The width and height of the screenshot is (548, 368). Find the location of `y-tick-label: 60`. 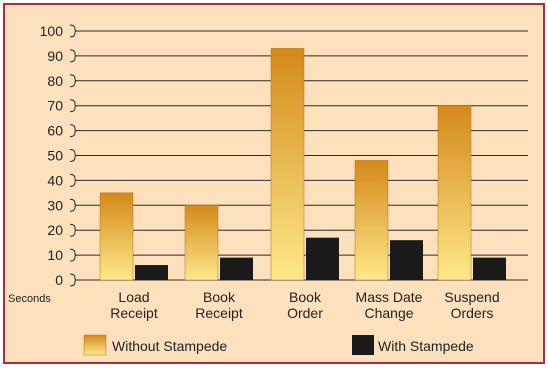

y-tick-label: 60 is located at coordinates (55, 131).